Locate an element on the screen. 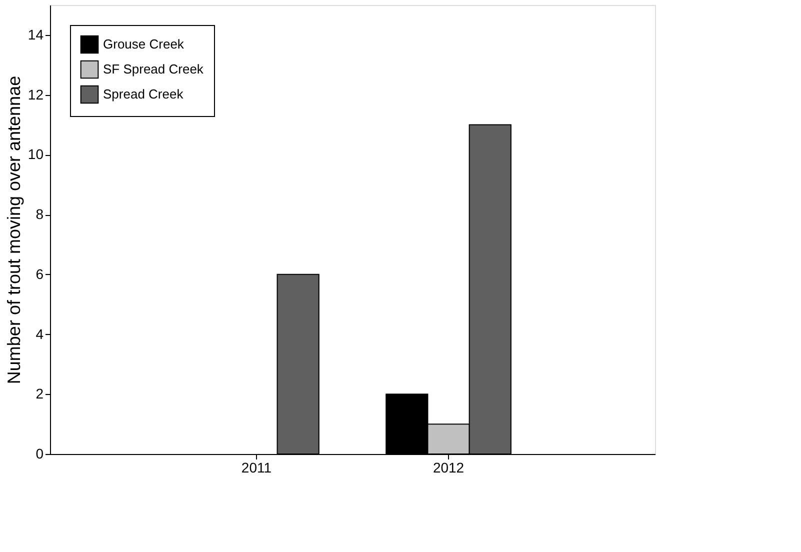 The height and width of the screenshot is (552, 801). y-tick-label: 10 is located at coordinates (36, 154).